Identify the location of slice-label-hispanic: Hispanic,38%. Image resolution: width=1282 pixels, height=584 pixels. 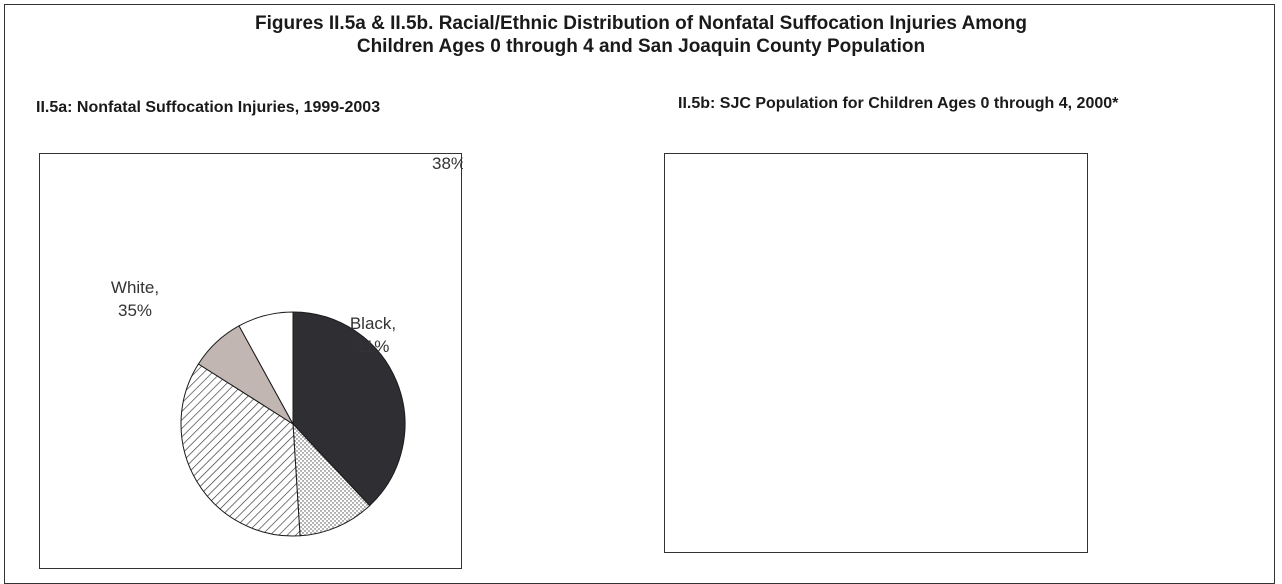
(438, 163).